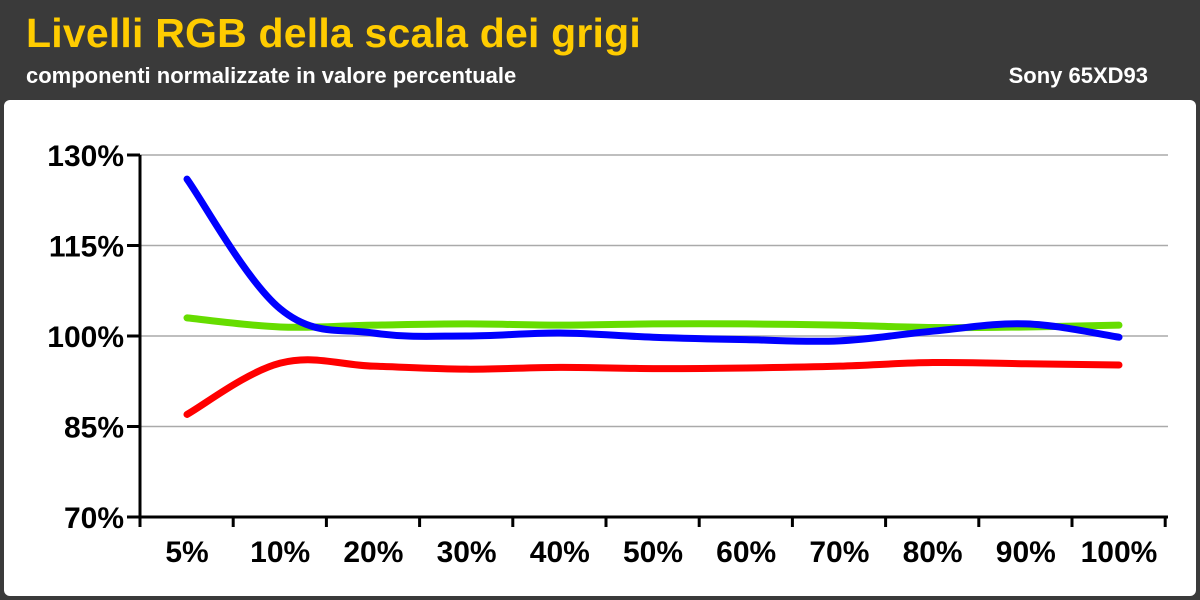 This screenshot has width=1200, height=600. What do you see at coordinates (86, 247) in the screenshot?
I see `y-tick-label: 115%` at bounding box center [86, 247].